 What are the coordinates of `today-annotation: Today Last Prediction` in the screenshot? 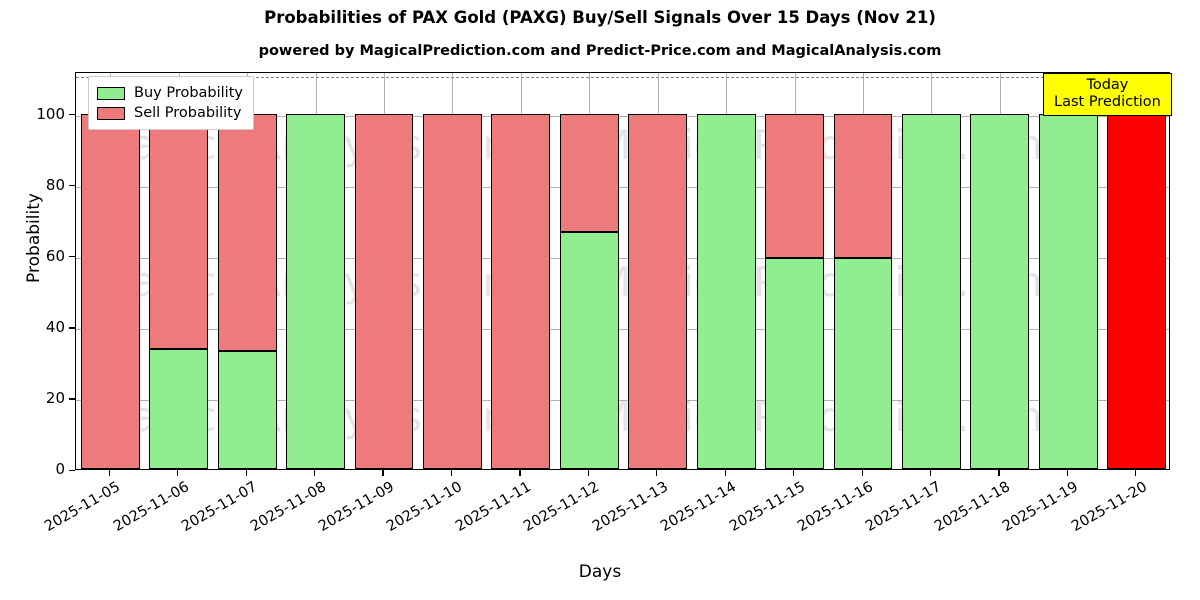 It's located at (1107, 95).